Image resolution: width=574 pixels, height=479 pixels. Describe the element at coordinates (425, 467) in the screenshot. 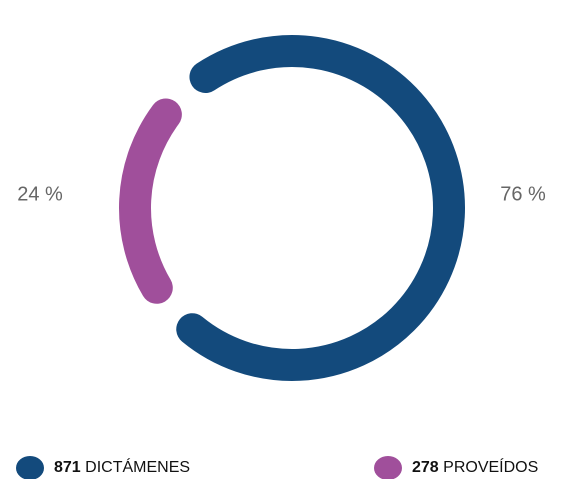

I see `legend-value: 278` at that location.